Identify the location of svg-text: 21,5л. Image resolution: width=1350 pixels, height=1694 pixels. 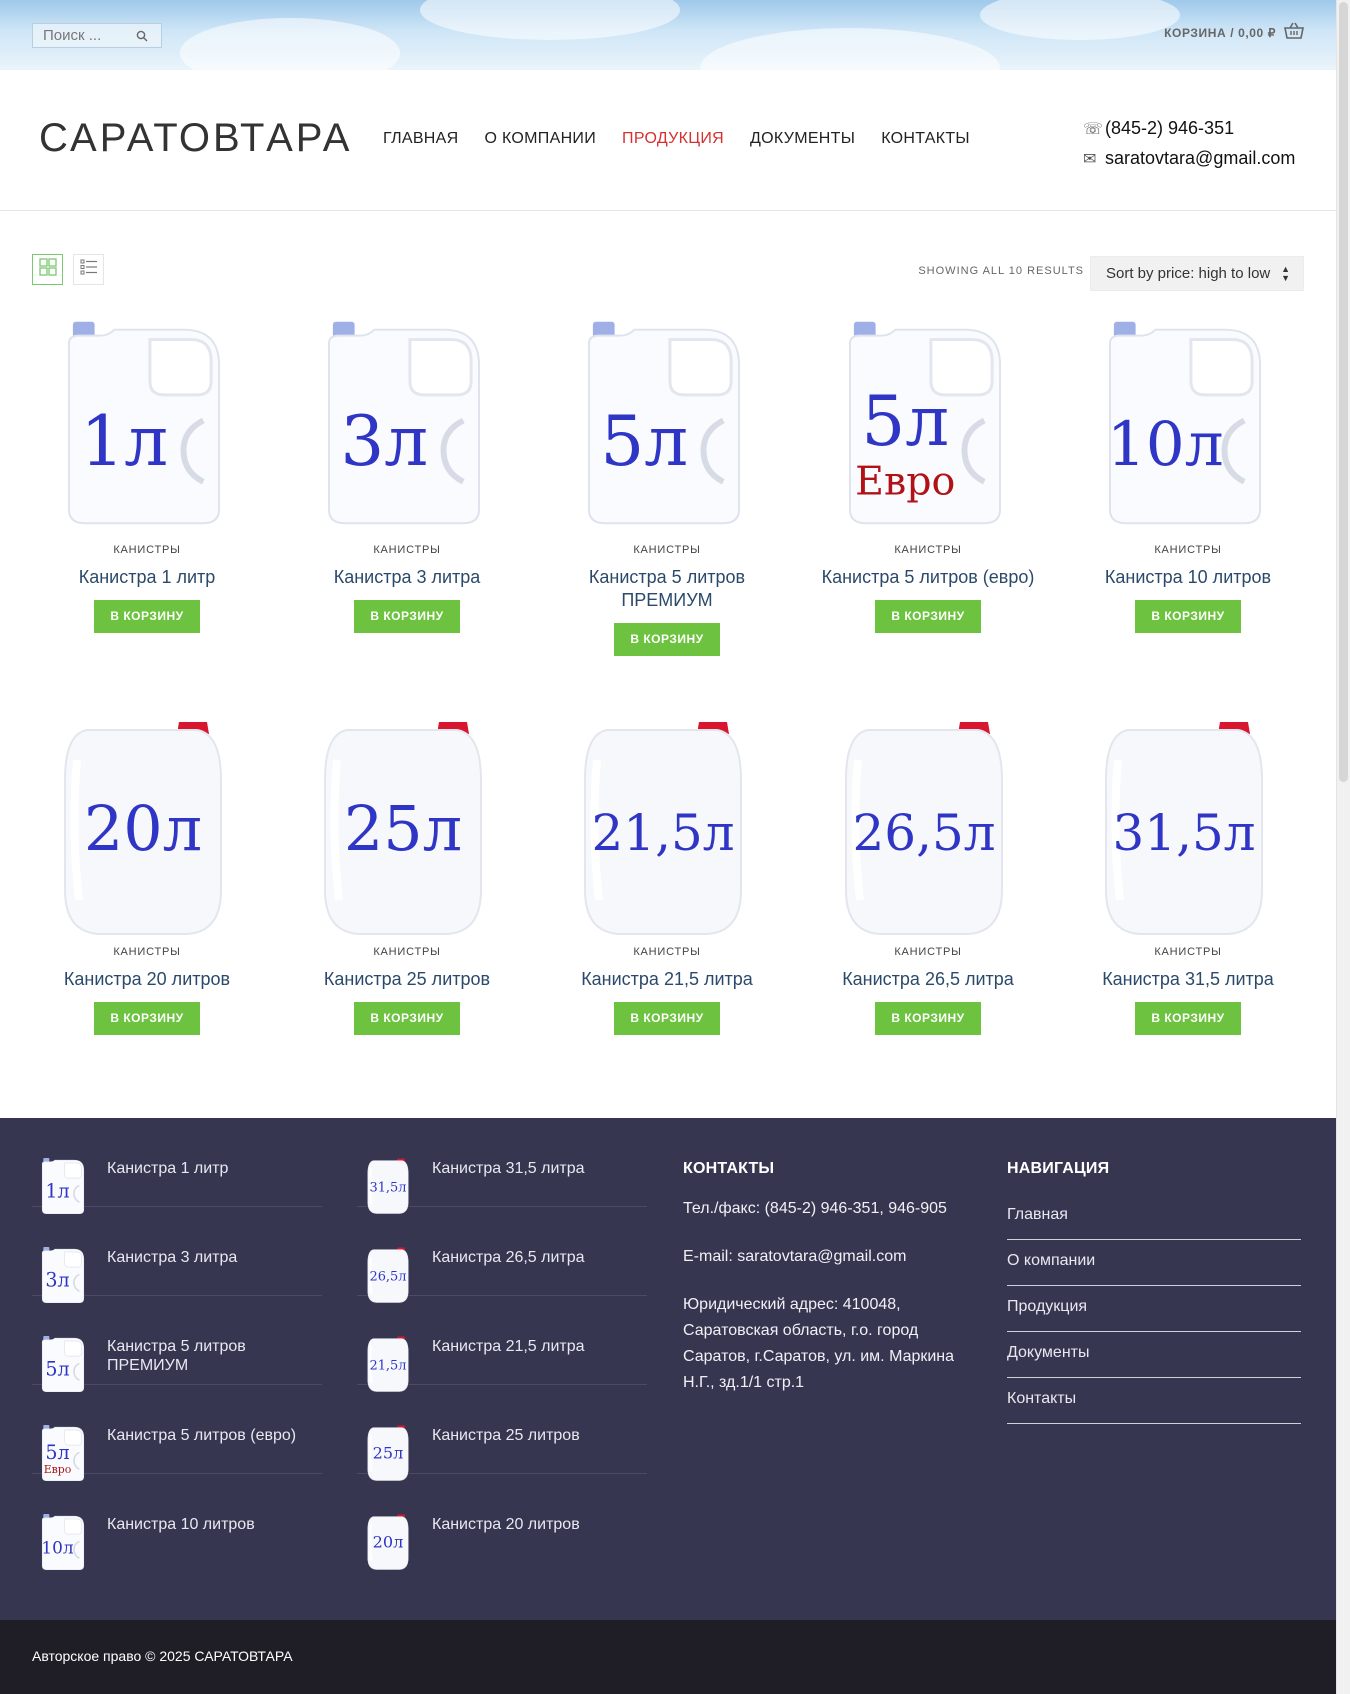
(387, 1366).